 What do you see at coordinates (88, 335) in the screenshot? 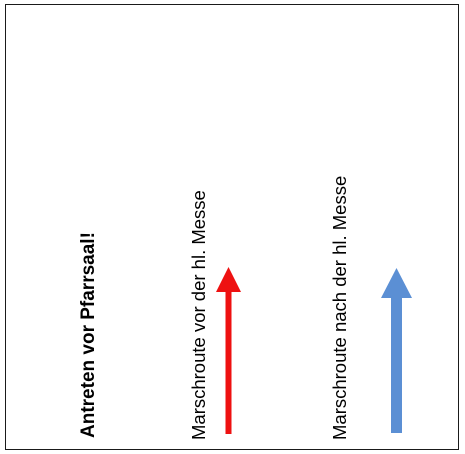
I see `title-label: Antreten vor Pfarrsaal!` at bounding box center [88, 335].